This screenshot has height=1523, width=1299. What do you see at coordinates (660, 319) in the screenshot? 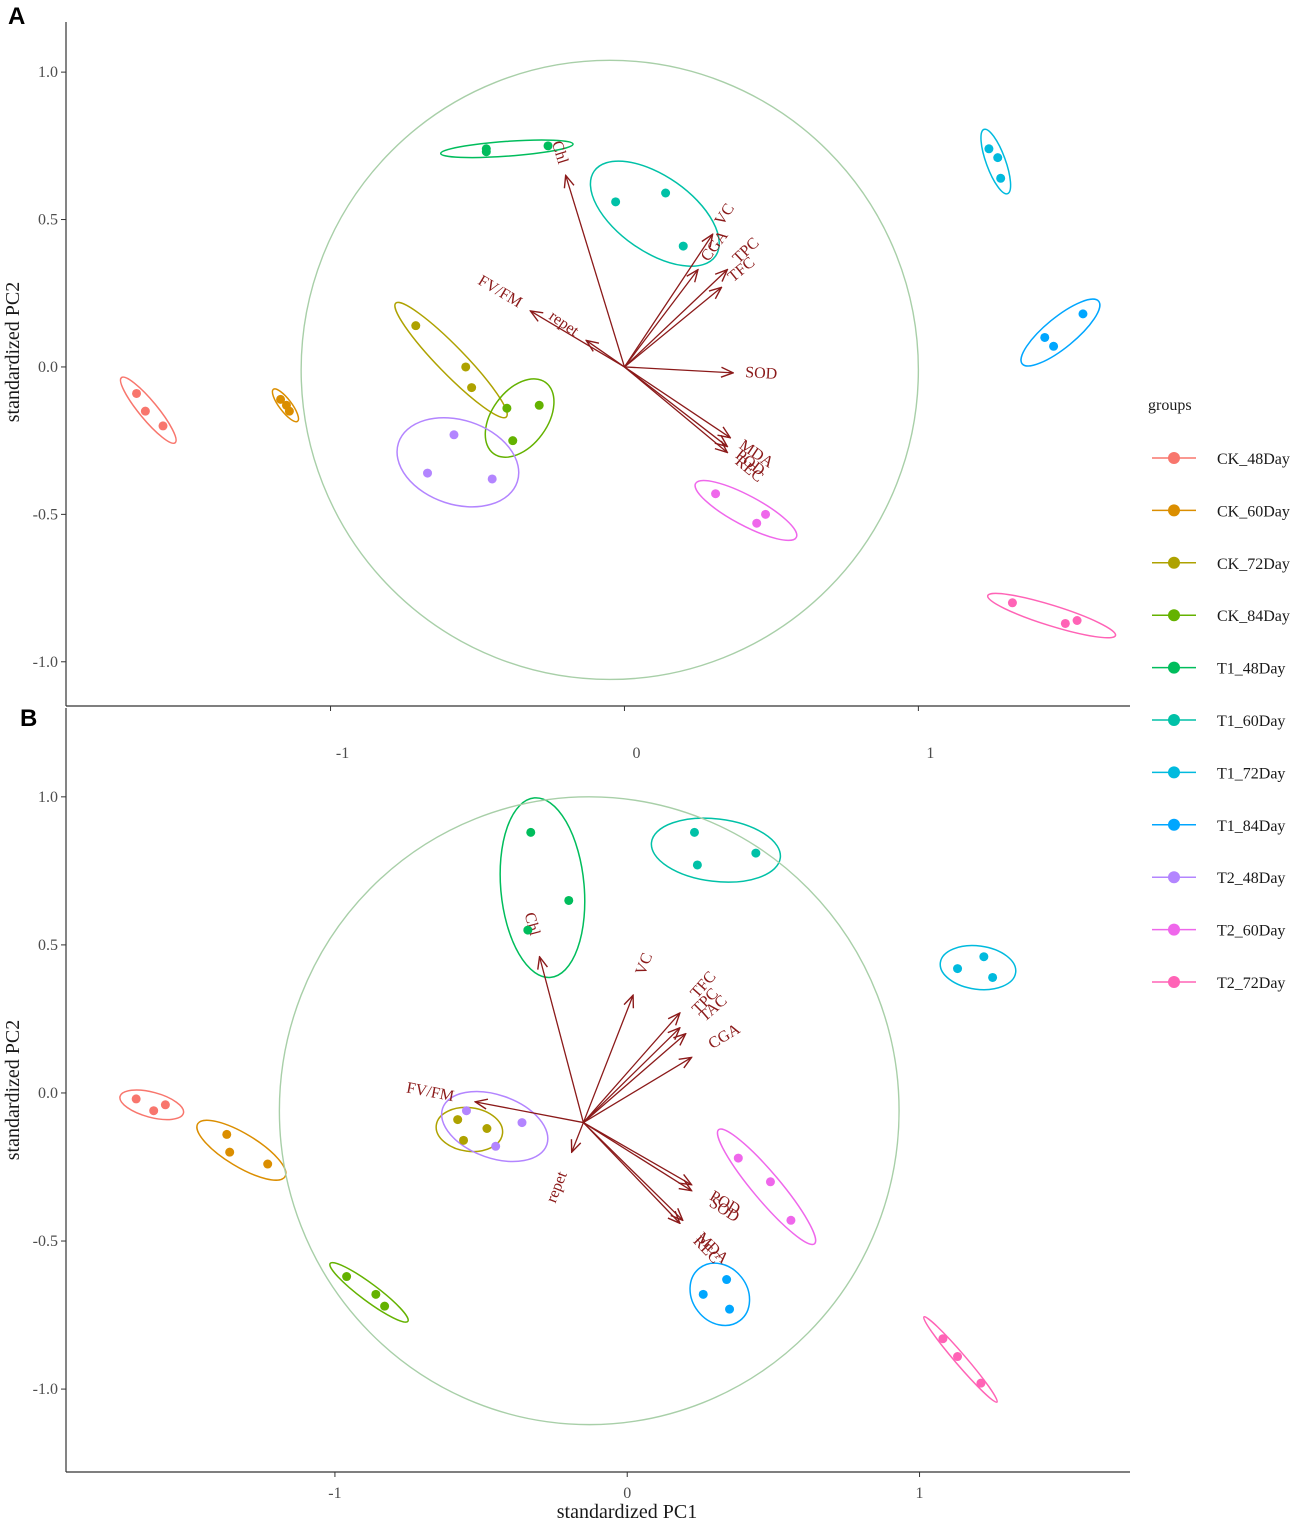
I see `panel-a-vector-cga` at bounding box center [660, 319].